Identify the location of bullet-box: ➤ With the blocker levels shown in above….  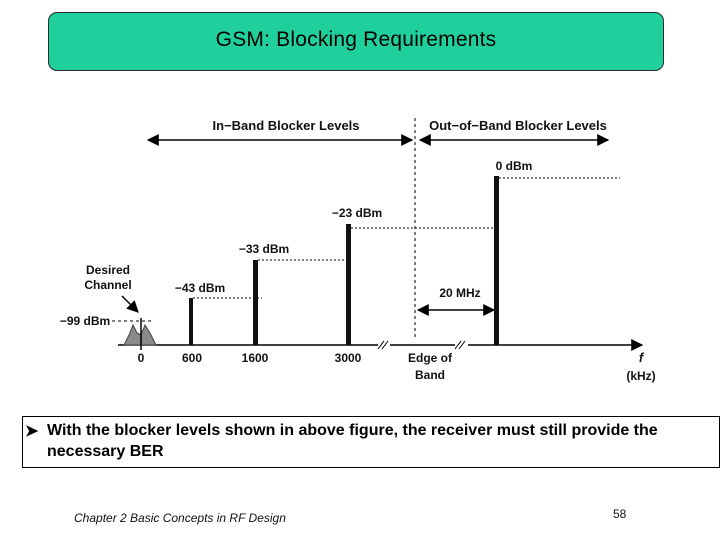
(371, 442).